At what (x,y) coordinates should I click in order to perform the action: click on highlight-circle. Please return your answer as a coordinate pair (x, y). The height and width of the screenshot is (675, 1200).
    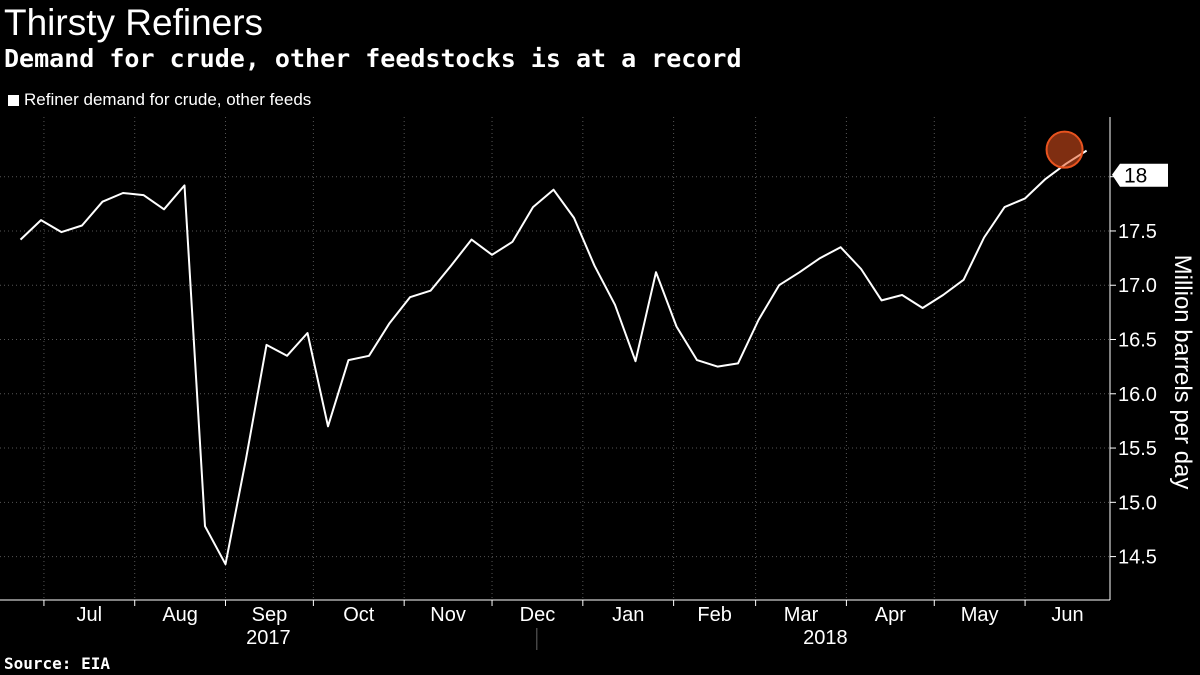
    Looking at the image, I should click on (1064, 149).